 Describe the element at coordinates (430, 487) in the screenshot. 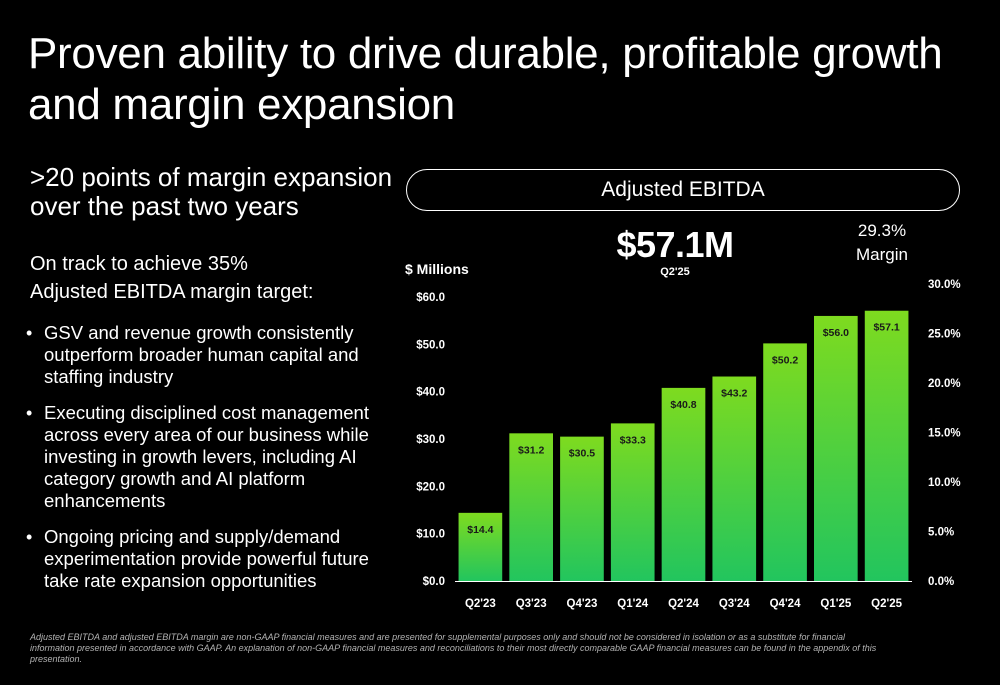

I see `y-tick-label: $20.0` at that location.